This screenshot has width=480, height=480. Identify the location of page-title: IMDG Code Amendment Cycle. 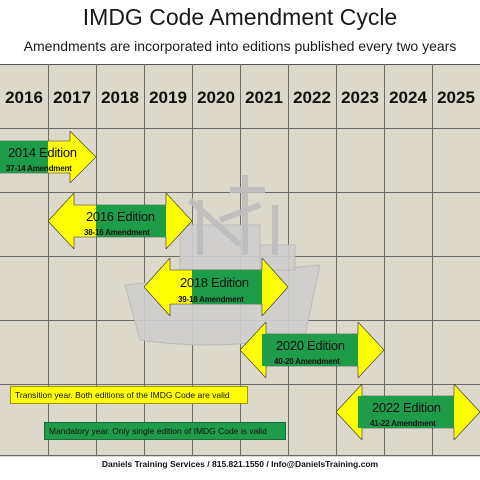
(240, 17).